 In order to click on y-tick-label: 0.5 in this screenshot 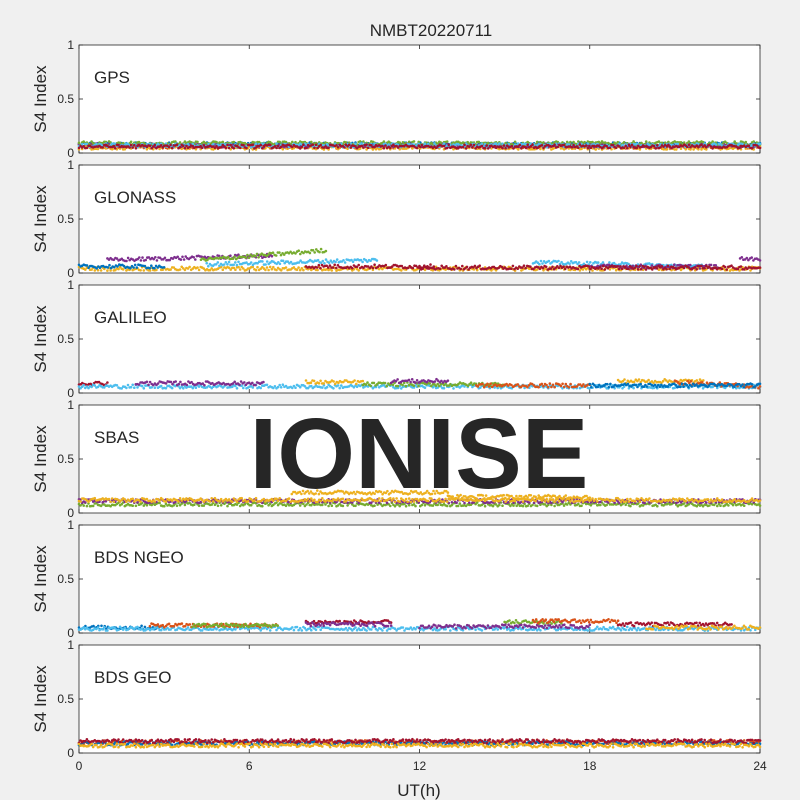, I will do `click(65, 339)`.